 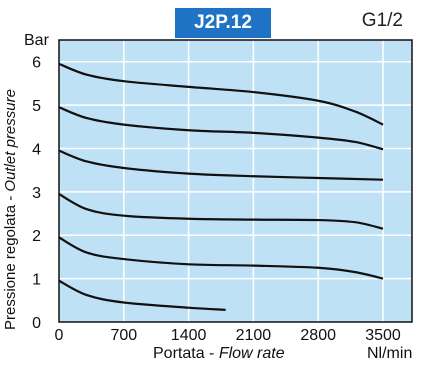 What do you see at coordinates (219, 353) in the screenshot?
I see `x-axis-title: Portata - Flow rate` at bounding box center [219, 353].